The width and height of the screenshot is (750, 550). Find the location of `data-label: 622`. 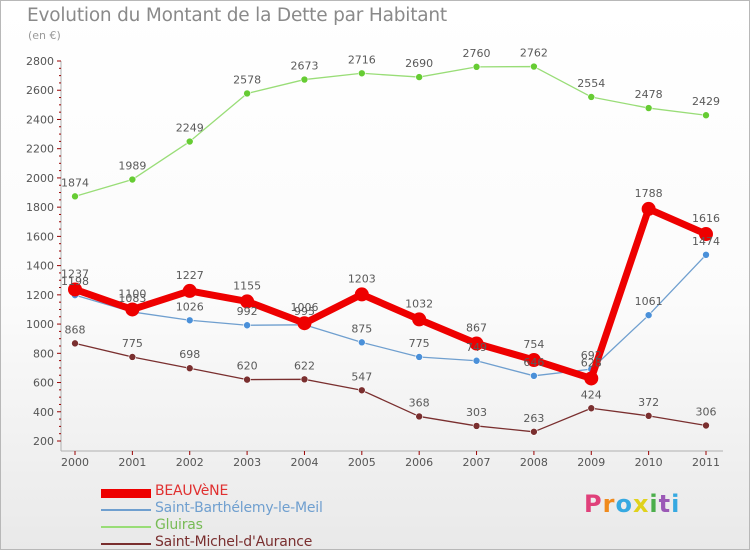

data-label: 622 is located at coordinates (304, 365).